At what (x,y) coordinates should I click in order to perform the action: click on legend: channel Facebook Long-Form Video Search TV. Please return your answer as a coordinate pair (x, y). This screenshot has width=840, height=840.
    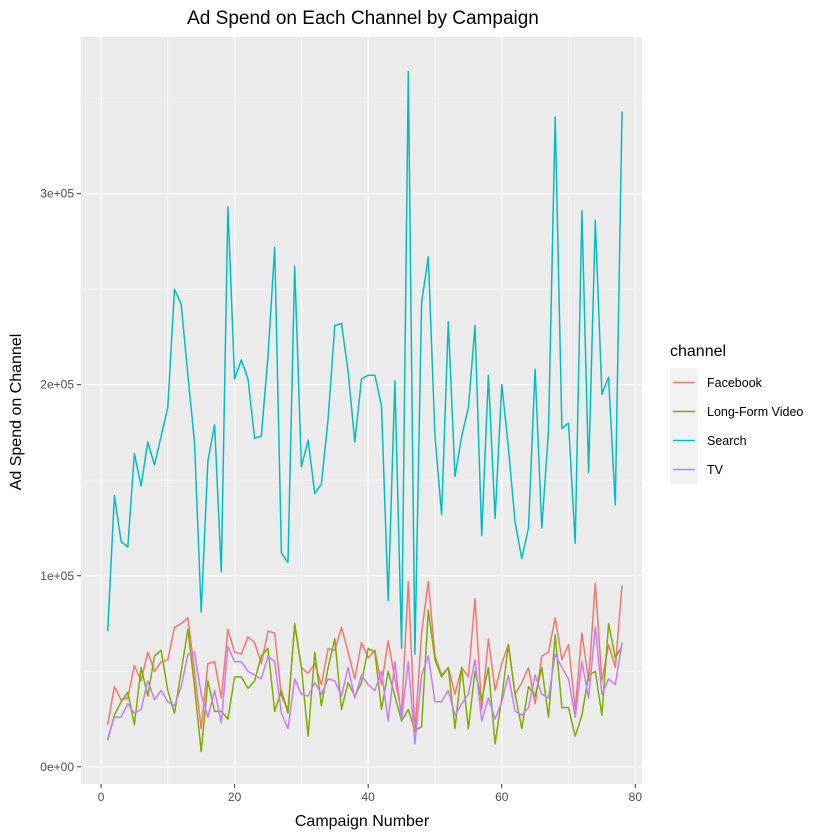
    Looking at the image, I should click on (736, 413).